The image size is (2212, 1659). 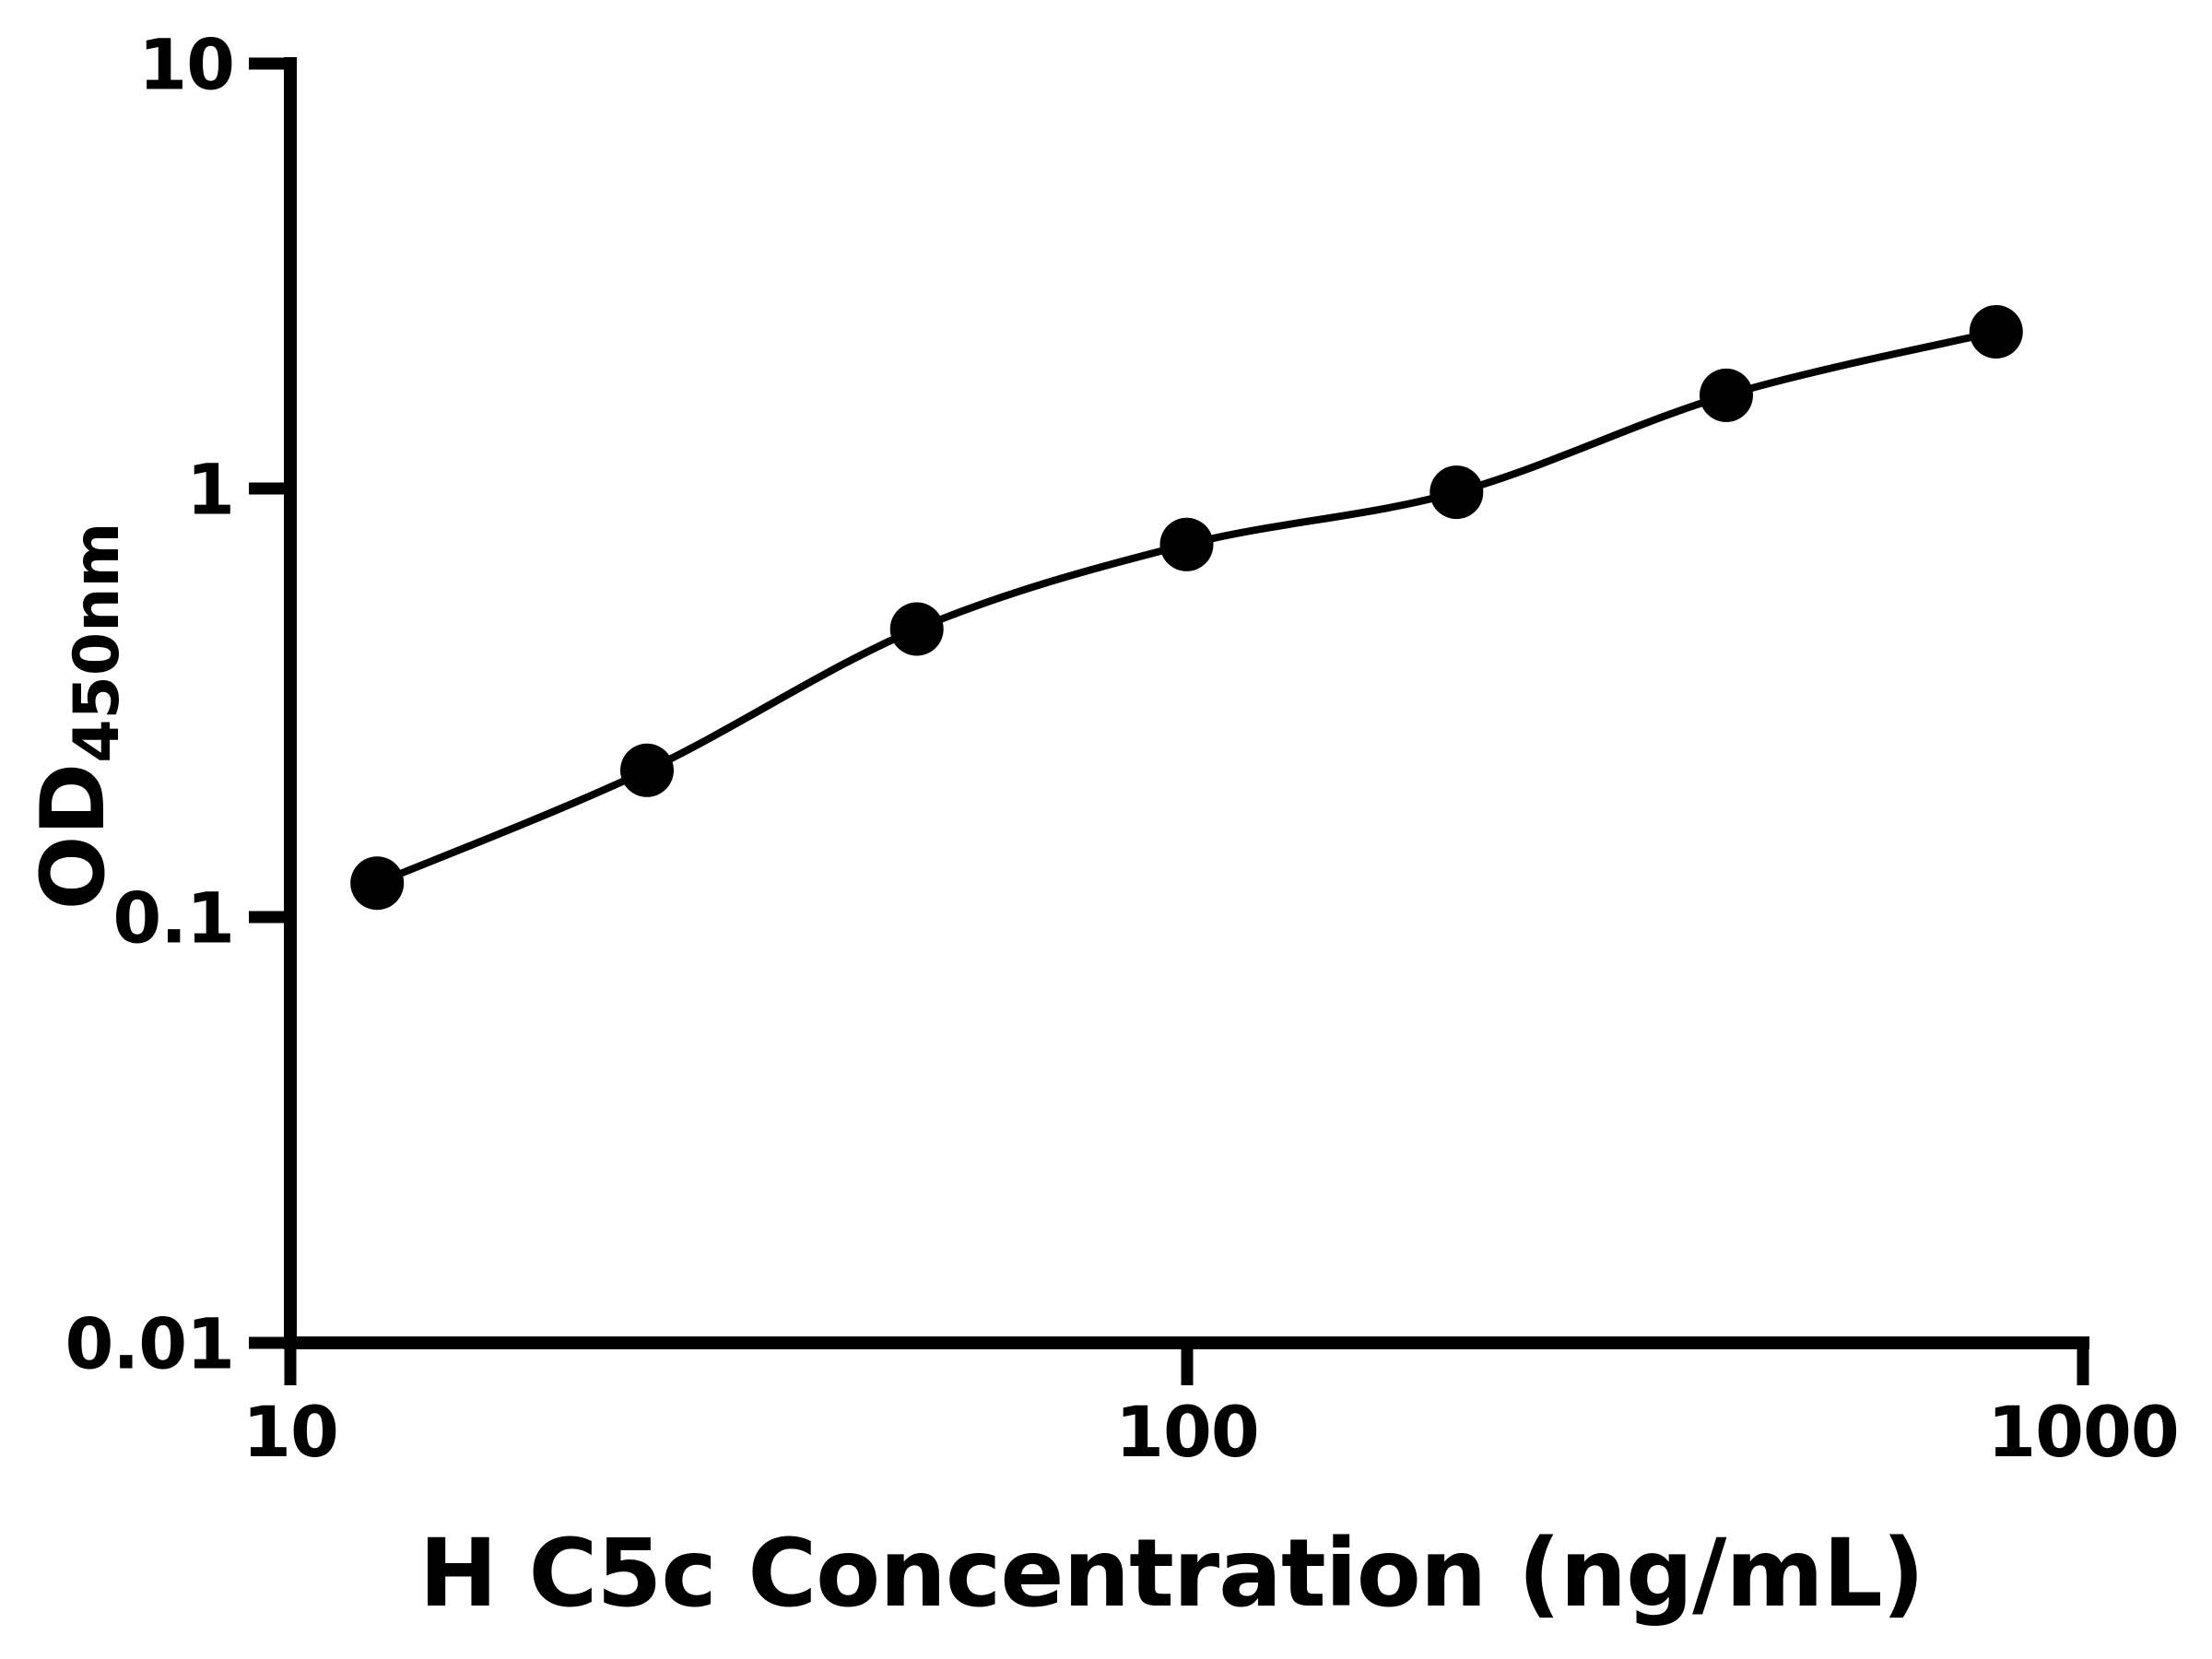 I want to click on x-tick-label: 100, so click(x=1187, y=1432).